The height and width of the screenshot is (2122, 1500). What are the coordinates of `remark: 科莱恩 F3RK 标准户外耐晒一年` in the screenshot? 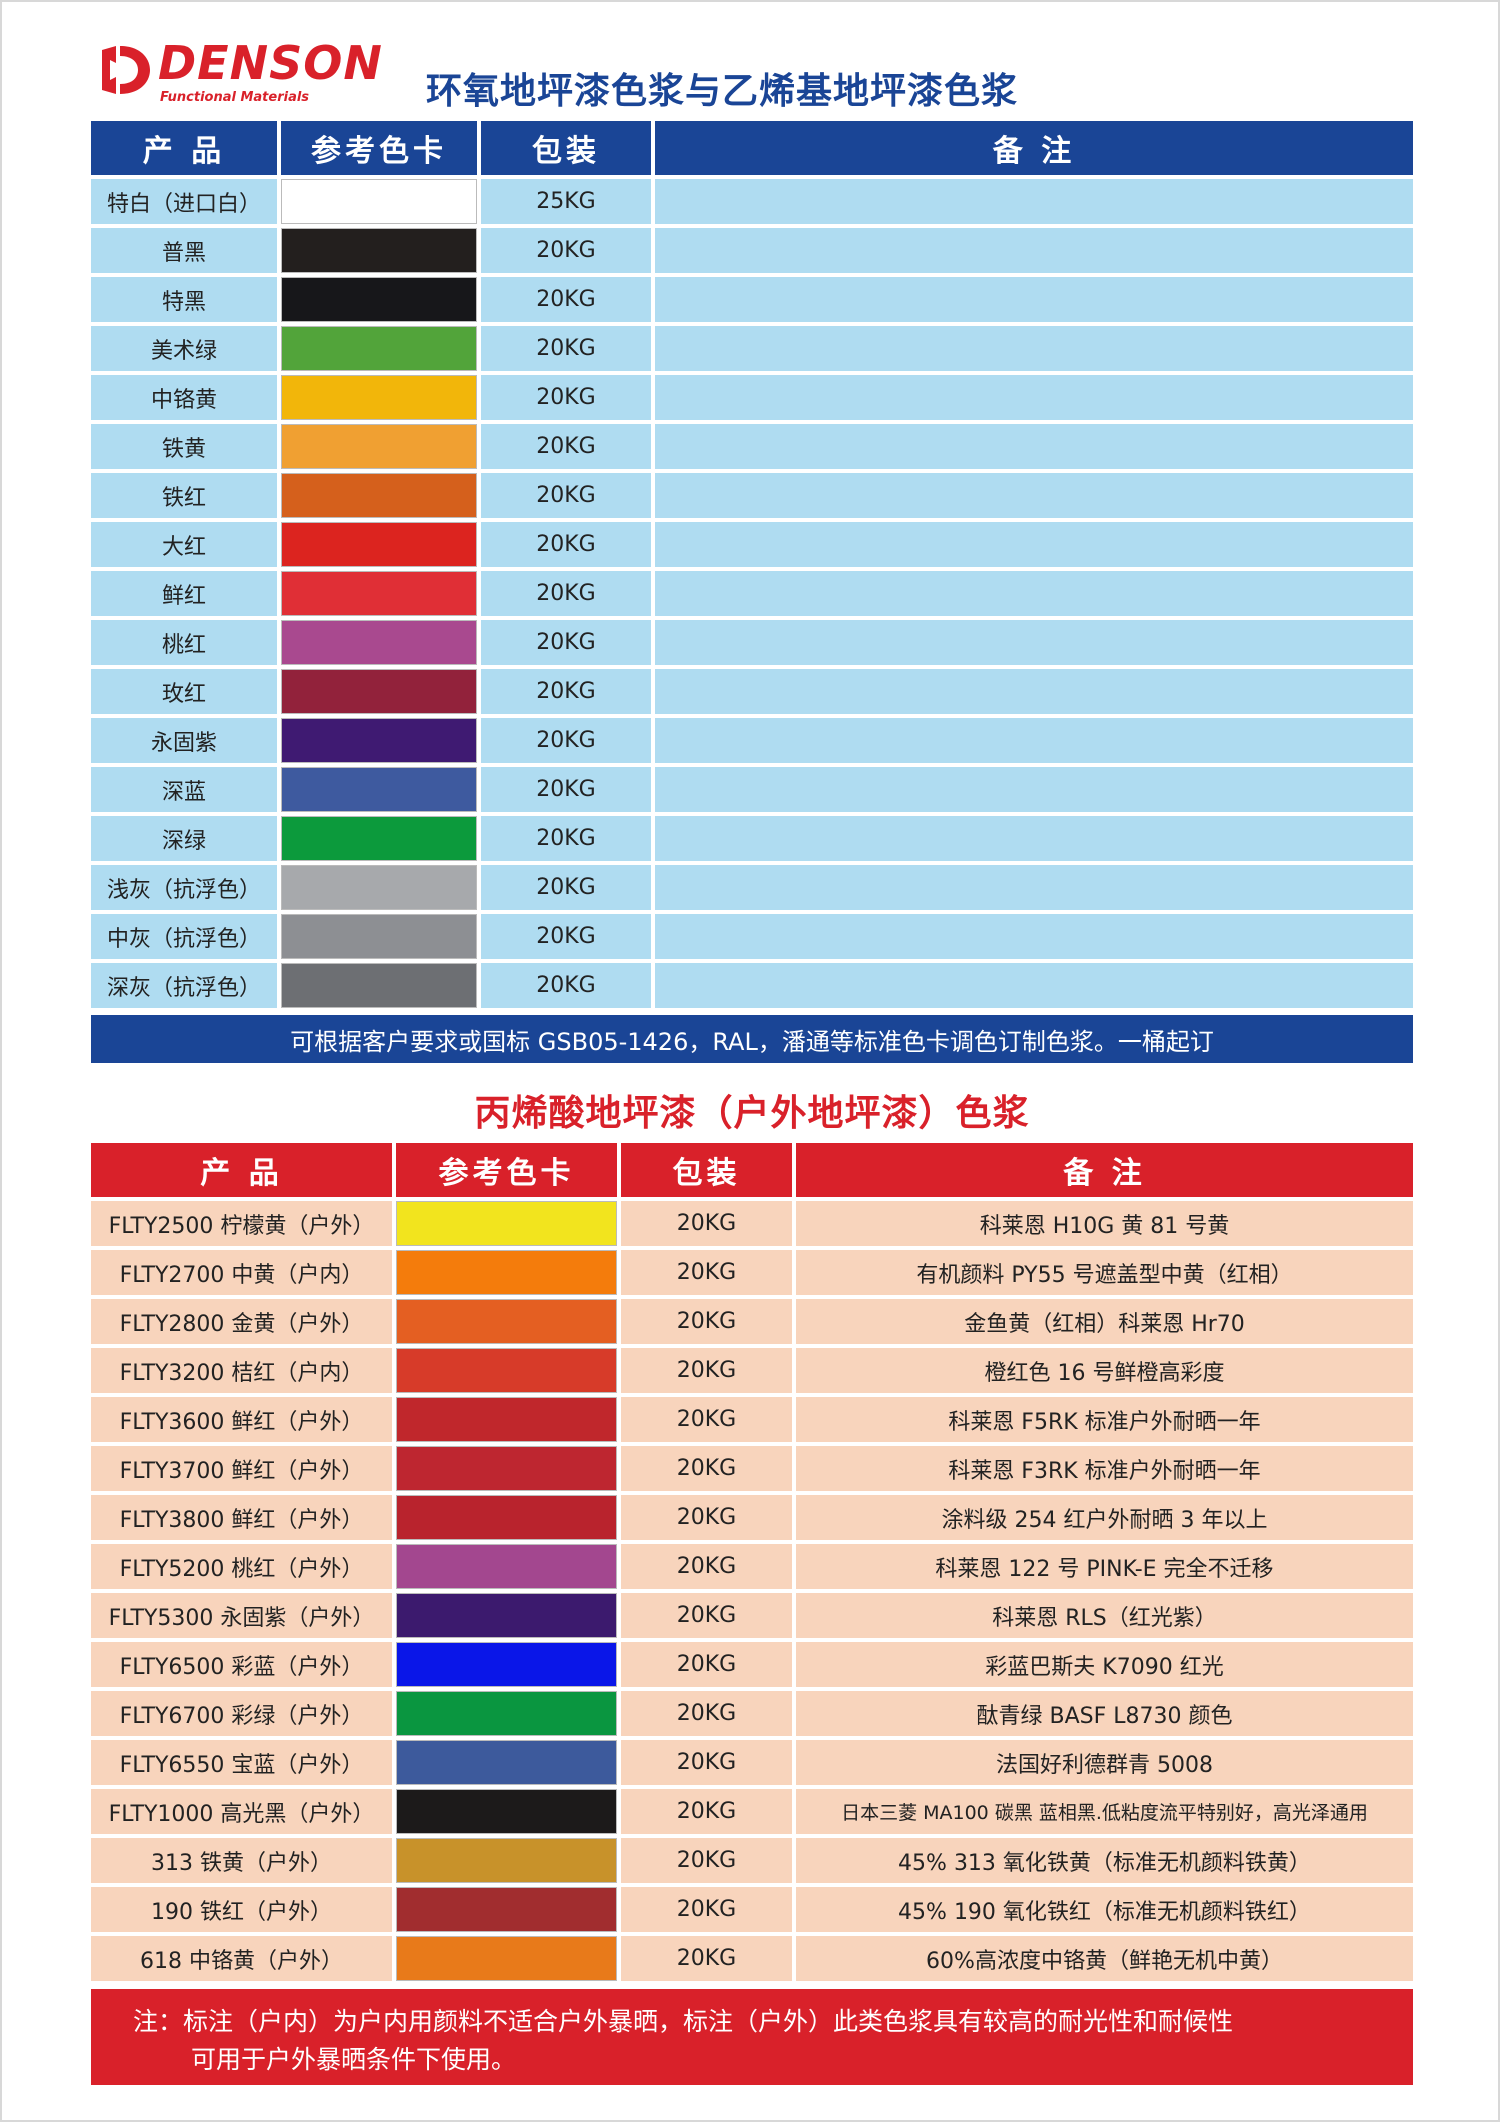 It's located at (1104, 1468).